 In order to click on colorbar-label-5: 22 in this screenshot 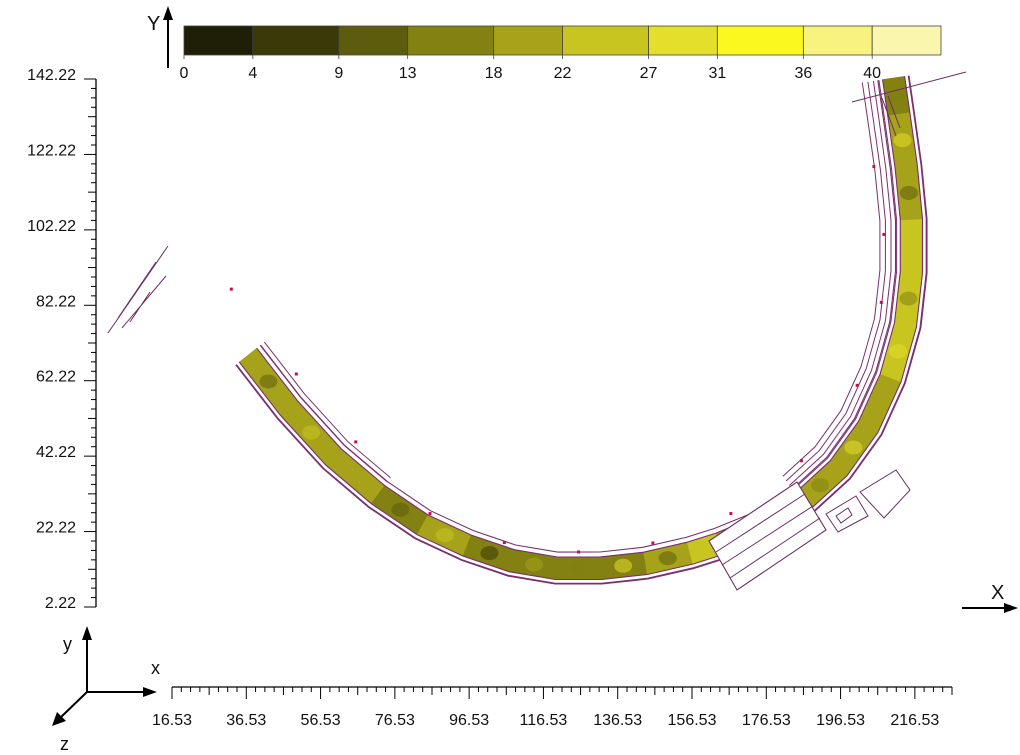, I will do `click(563, 73)`.